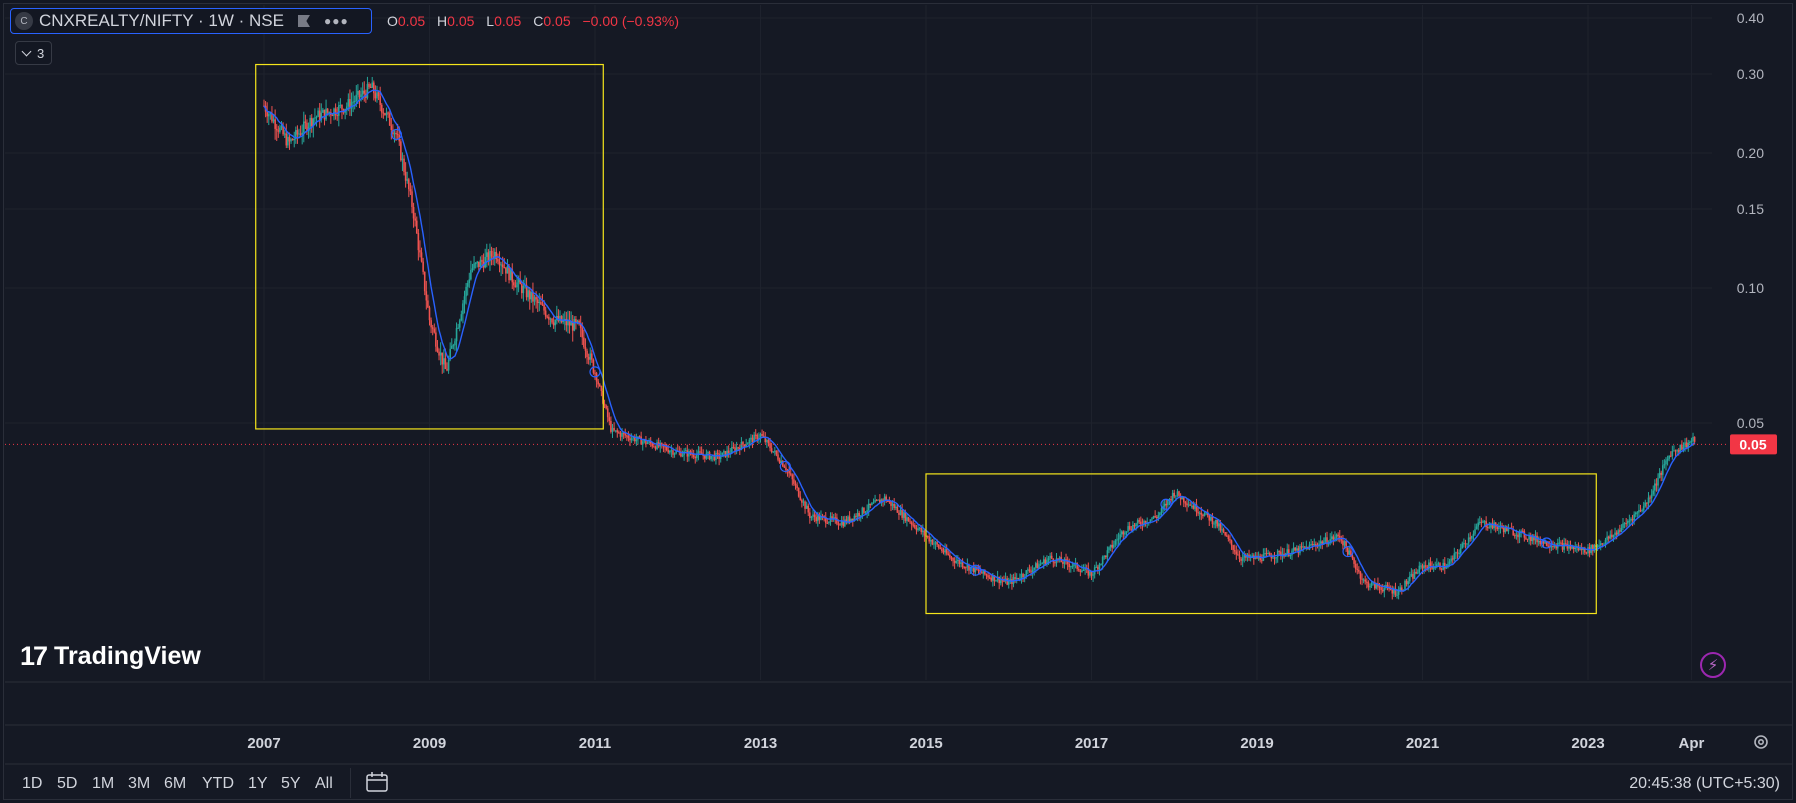 The width and height of the screenshot is (1796, 803). What do you see at coordinates (975, 743) in the screenshot?
I see `time-axis: 2007 2009 2011 2013 2015 2017 2019 2021 2023 Apr` at bounding box center [975, 743].